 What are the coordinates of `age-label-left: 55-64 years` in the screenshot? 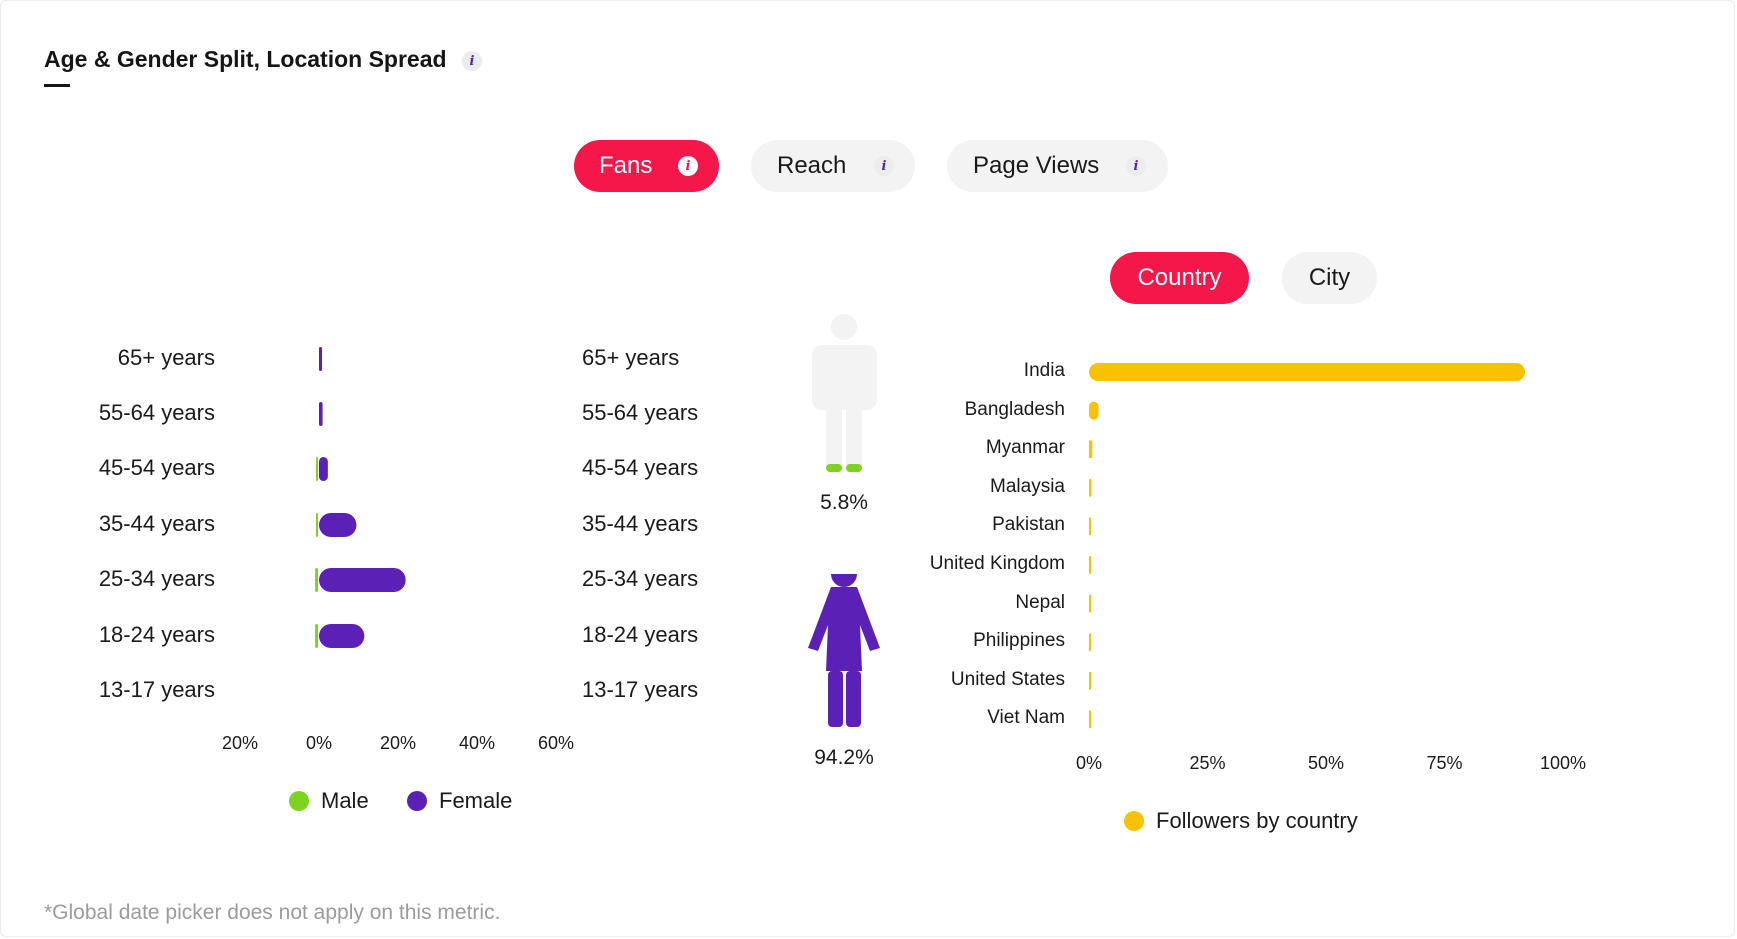 It's located at (156, 412).